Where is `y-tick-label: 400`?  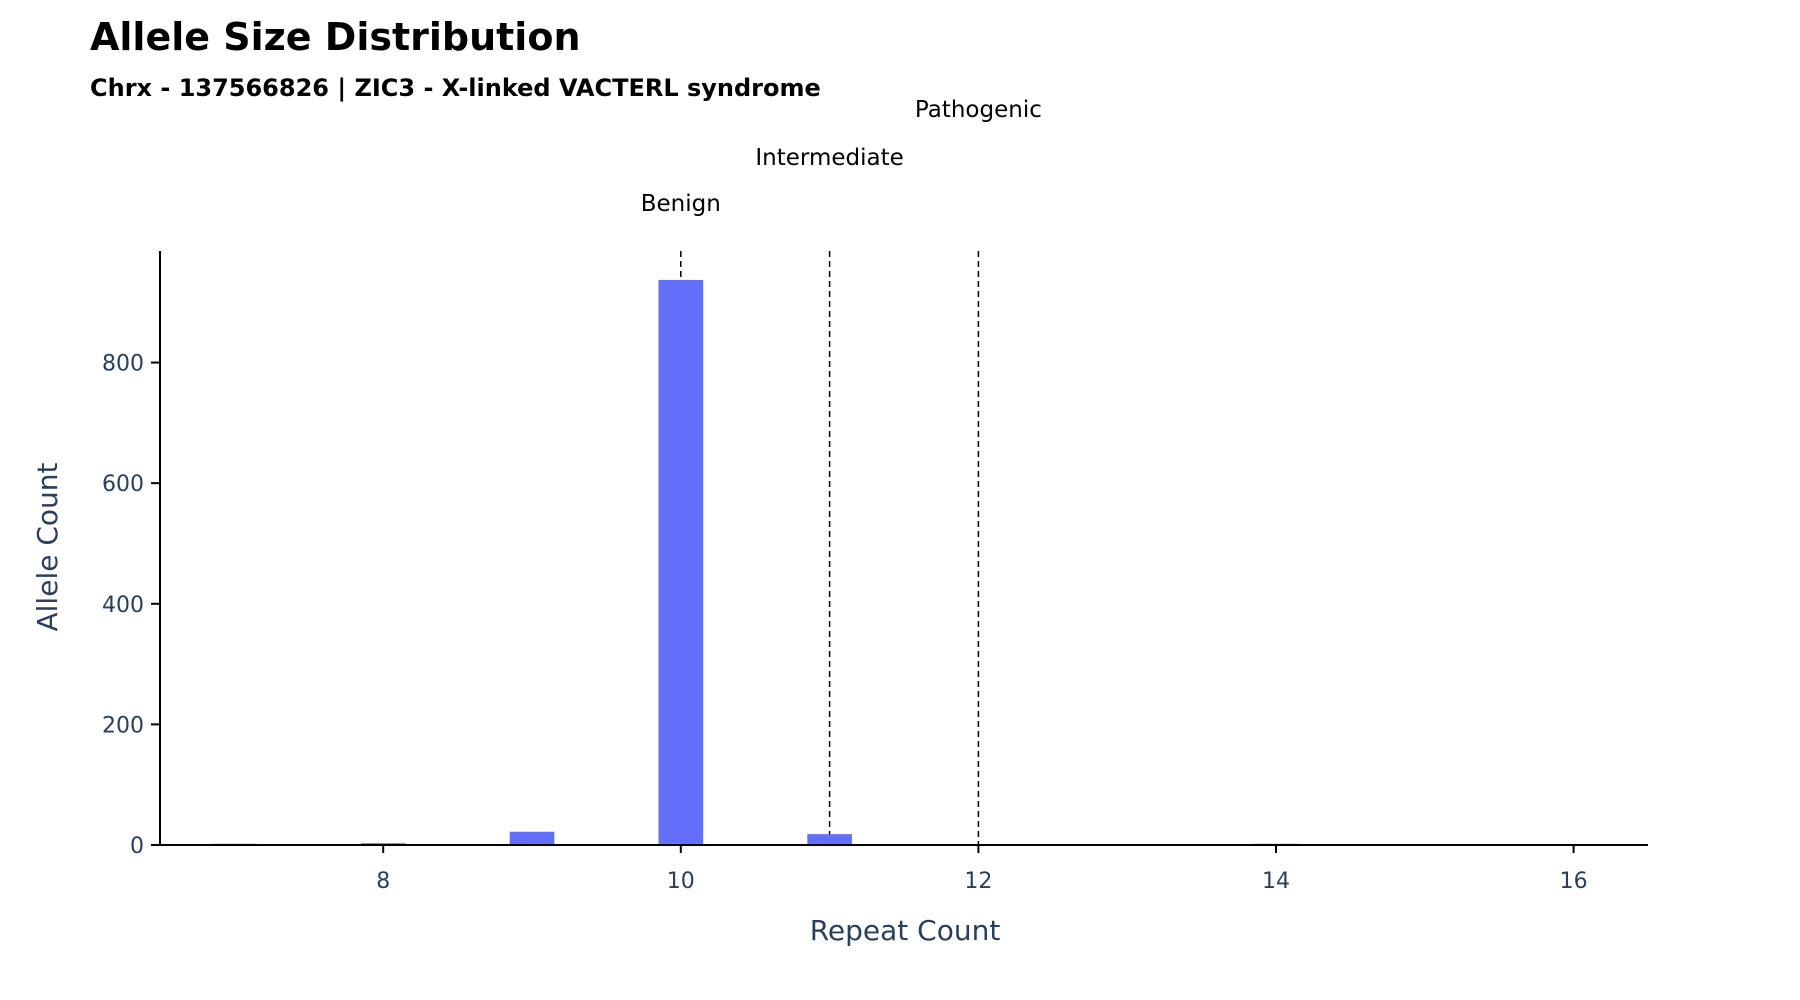
y-tick-label: 400 is located at coordinates (123, 605).